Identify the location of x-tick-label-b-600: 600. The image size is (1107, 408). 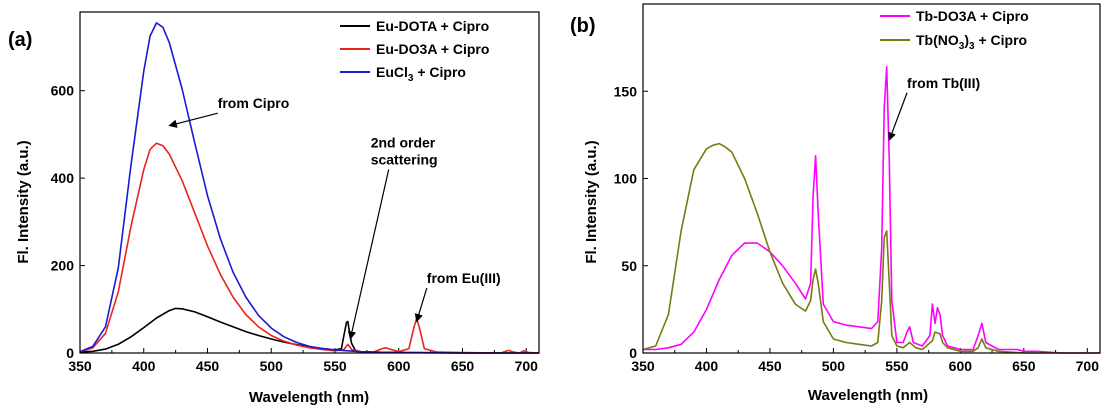
(961, 366).